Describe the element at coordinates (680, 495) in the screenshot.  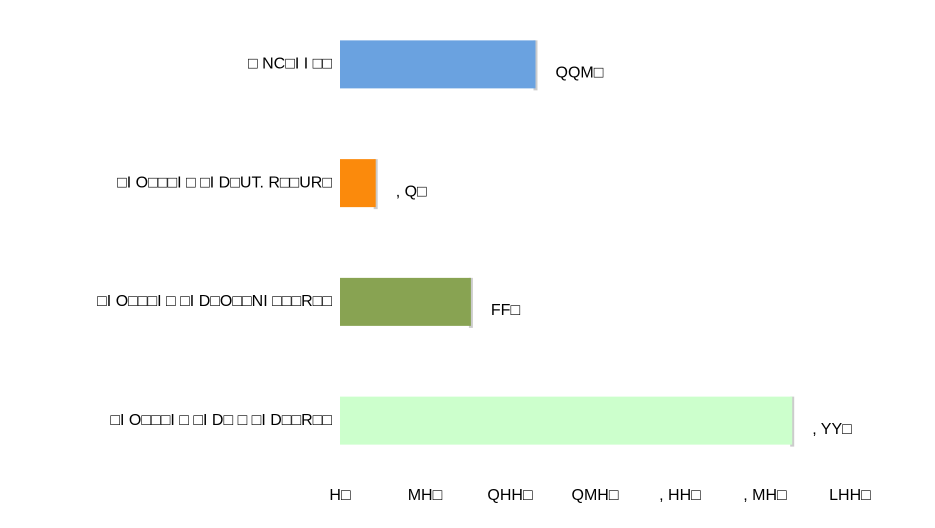
I see `x-tick-label: , HH□` at that location.